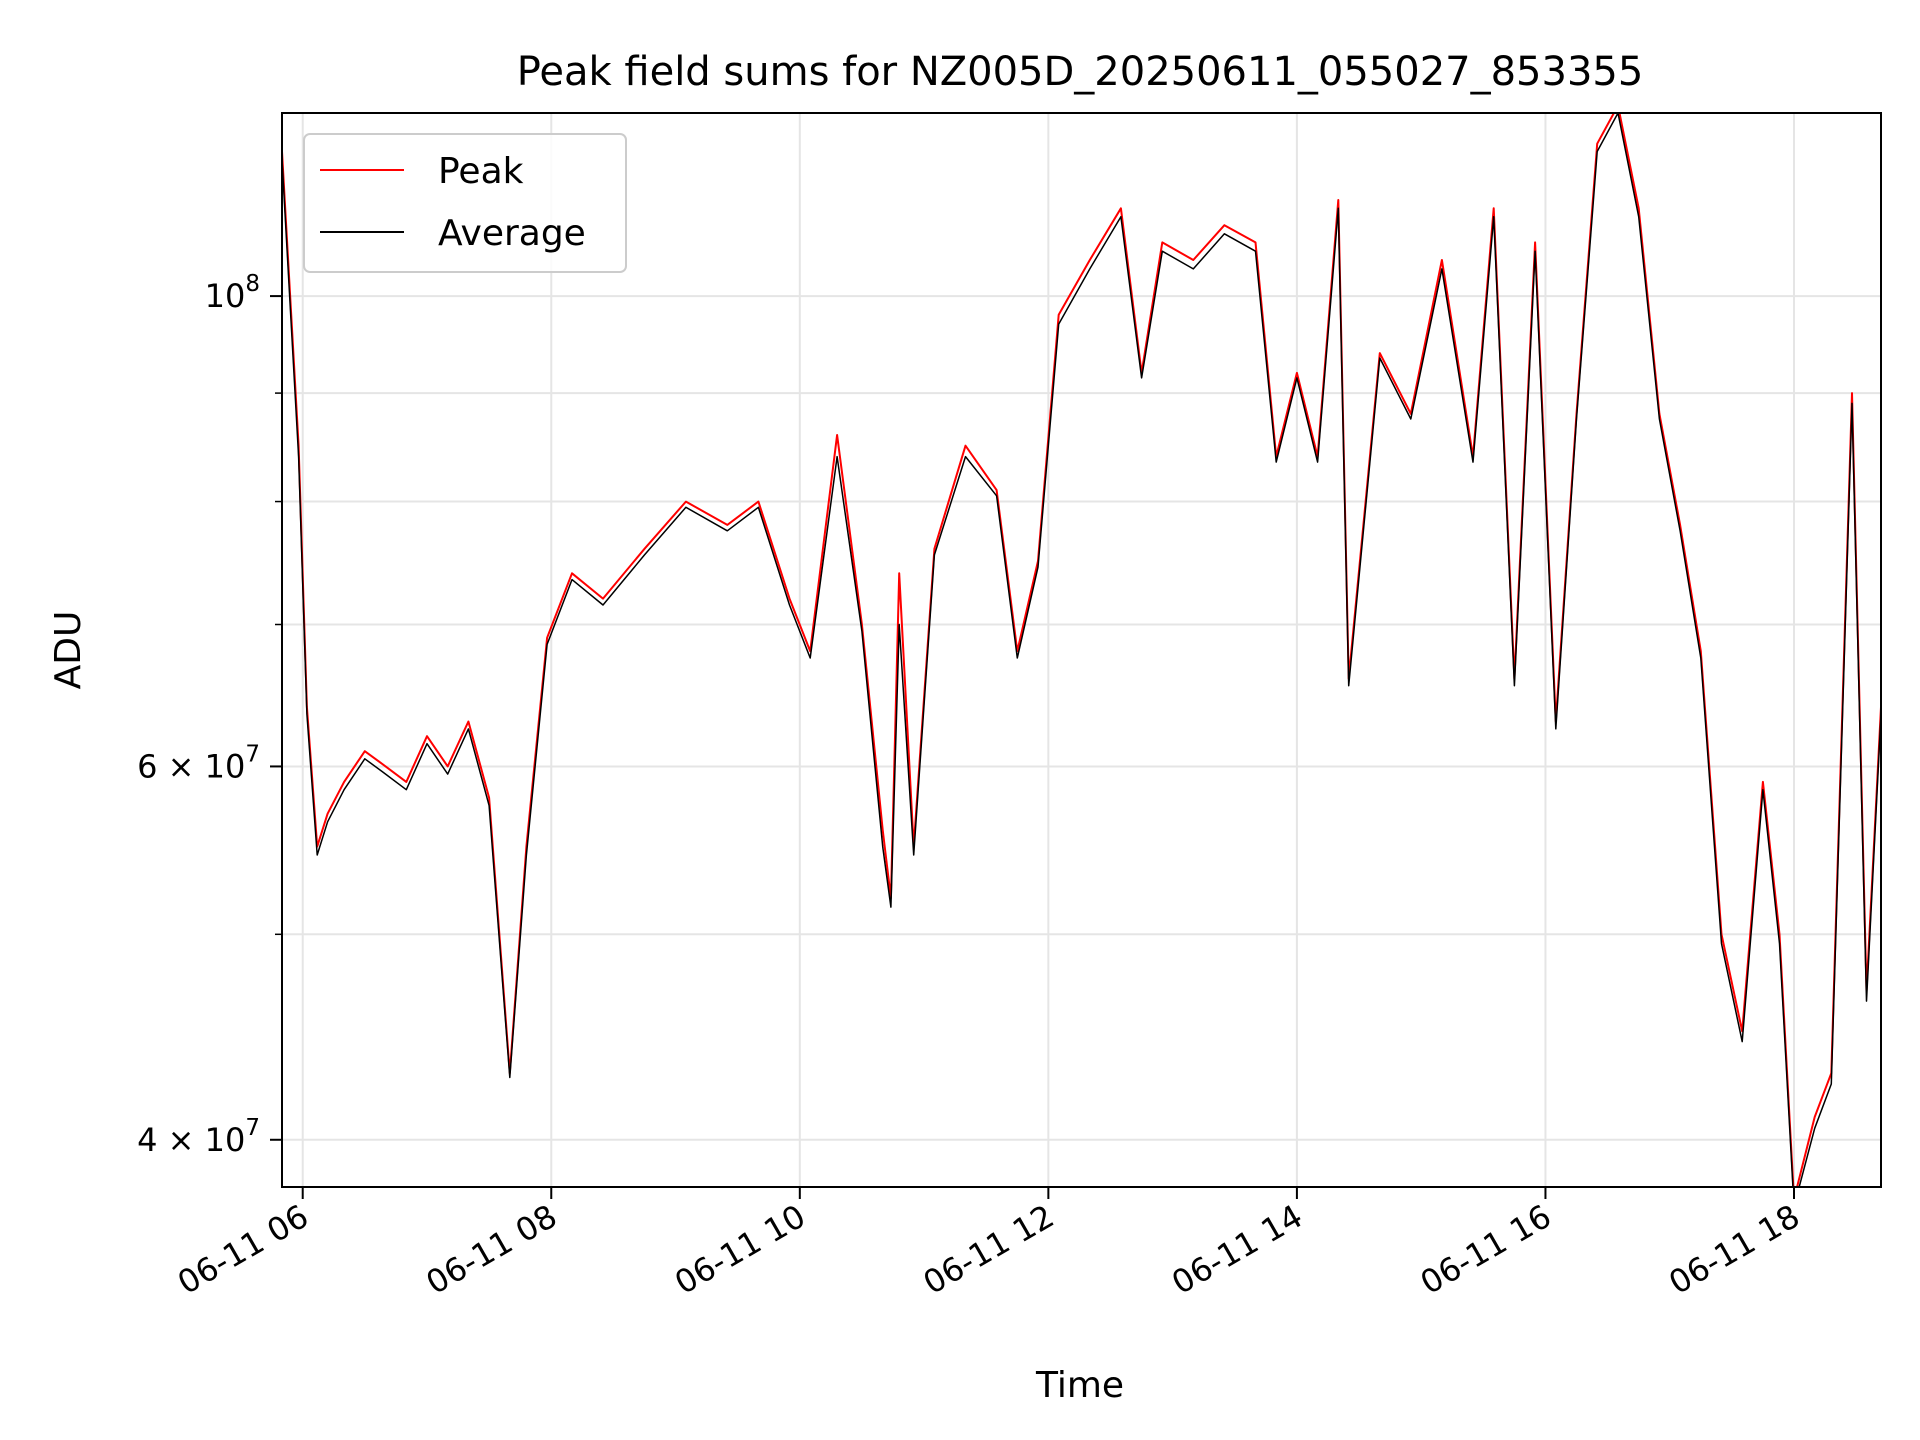  Describe the element at coordinates (68, 650) in the screenshot. I see `y-axis-label: ADU` at that location.